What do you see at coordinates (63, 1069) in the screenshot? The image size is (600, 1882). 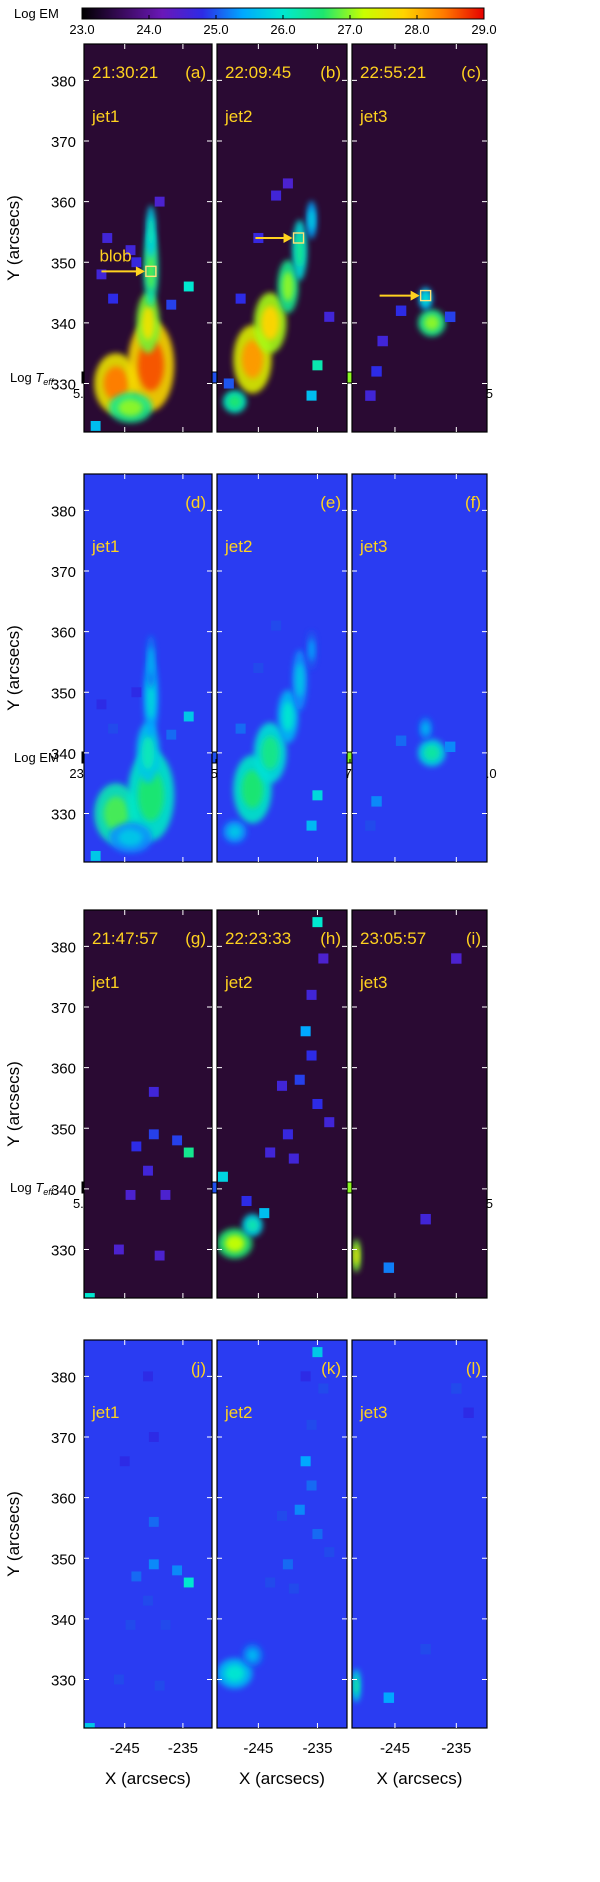 I see `y-tick-label: 360` at bounding box center [63, 1069].